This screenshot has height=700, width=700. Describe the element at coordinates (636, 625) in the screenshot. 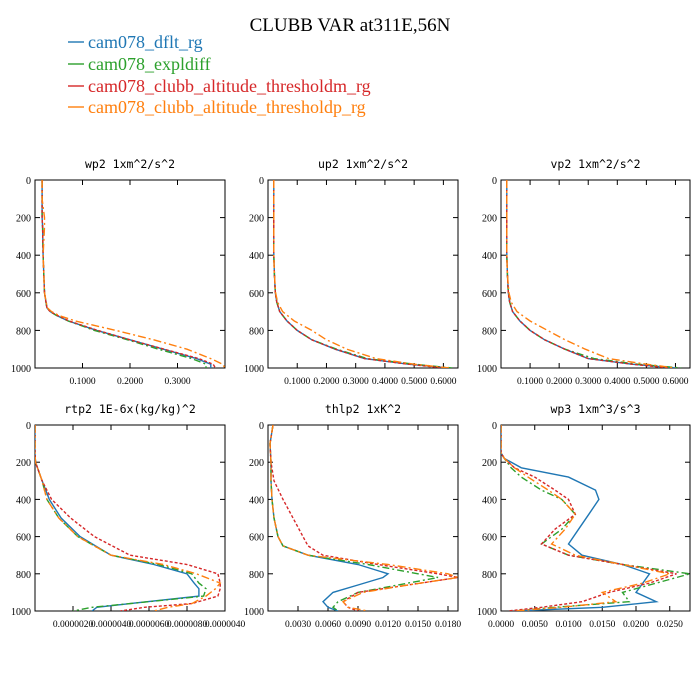

I see `x-tick-label: 0.0200` at that location.